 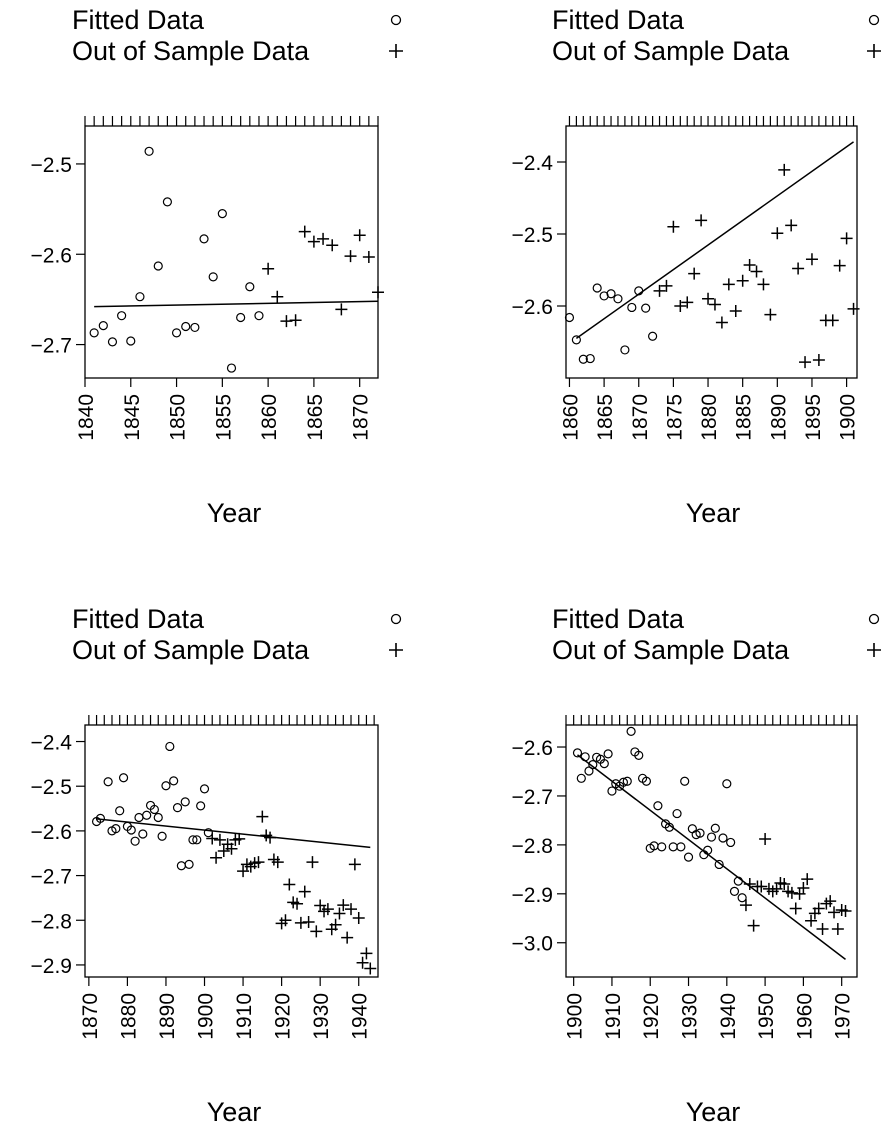 What do you see at coordinates (178, 417) in the screenshot?
I see `x-tick-label: 1850` at bounding box center [178, 417].